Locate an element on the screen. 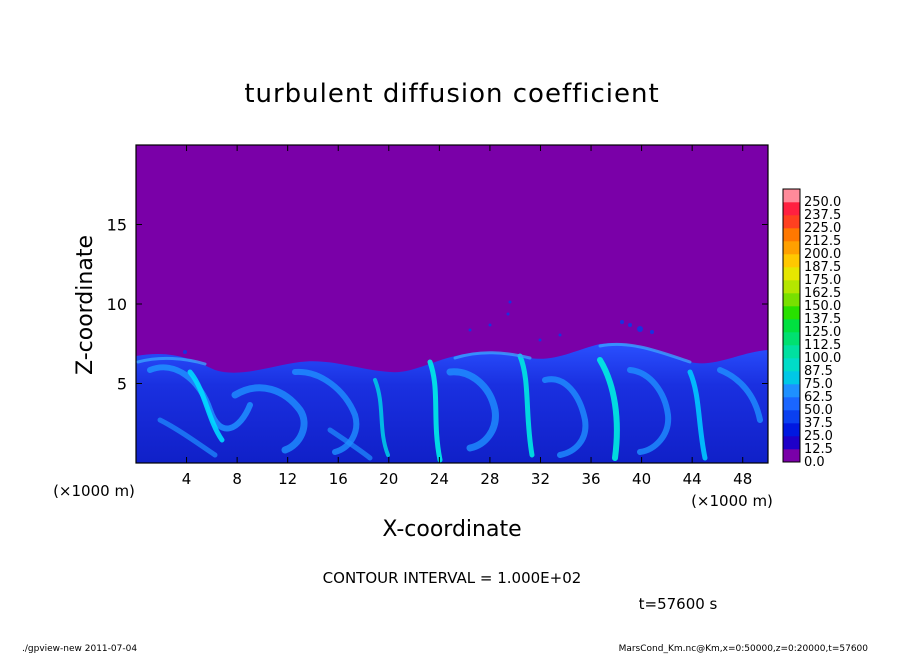 The width and height of the screenshot is (904, 654). y-unit-label: (×1000 m) is located at coordinates (94, 491).